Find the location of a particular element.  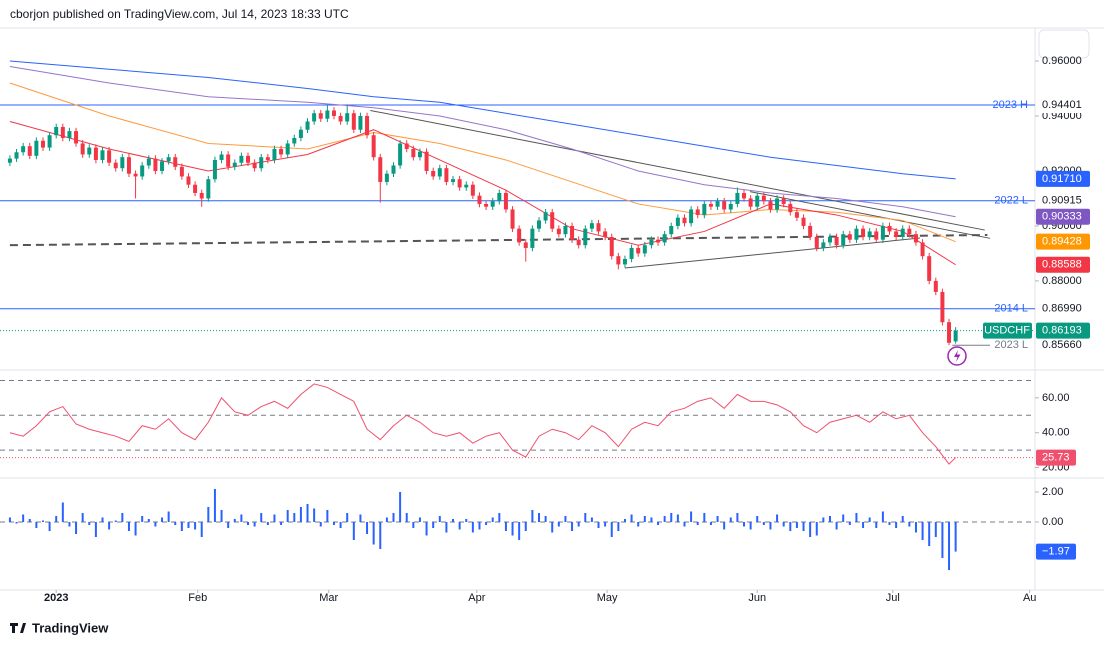

rsi-tick-label: 40.00 is located at coordinates (1056, 433).